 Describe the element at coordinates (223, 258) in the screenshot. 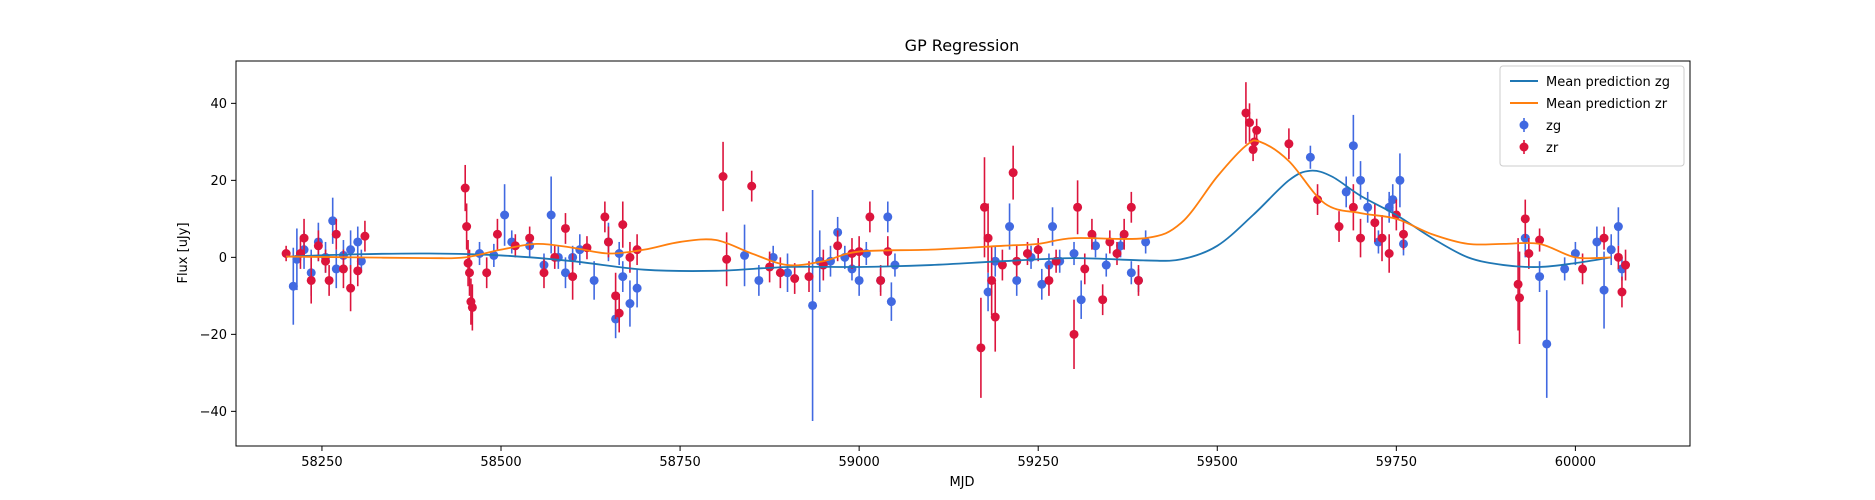

I see `y-tick-label: 0` at that location.